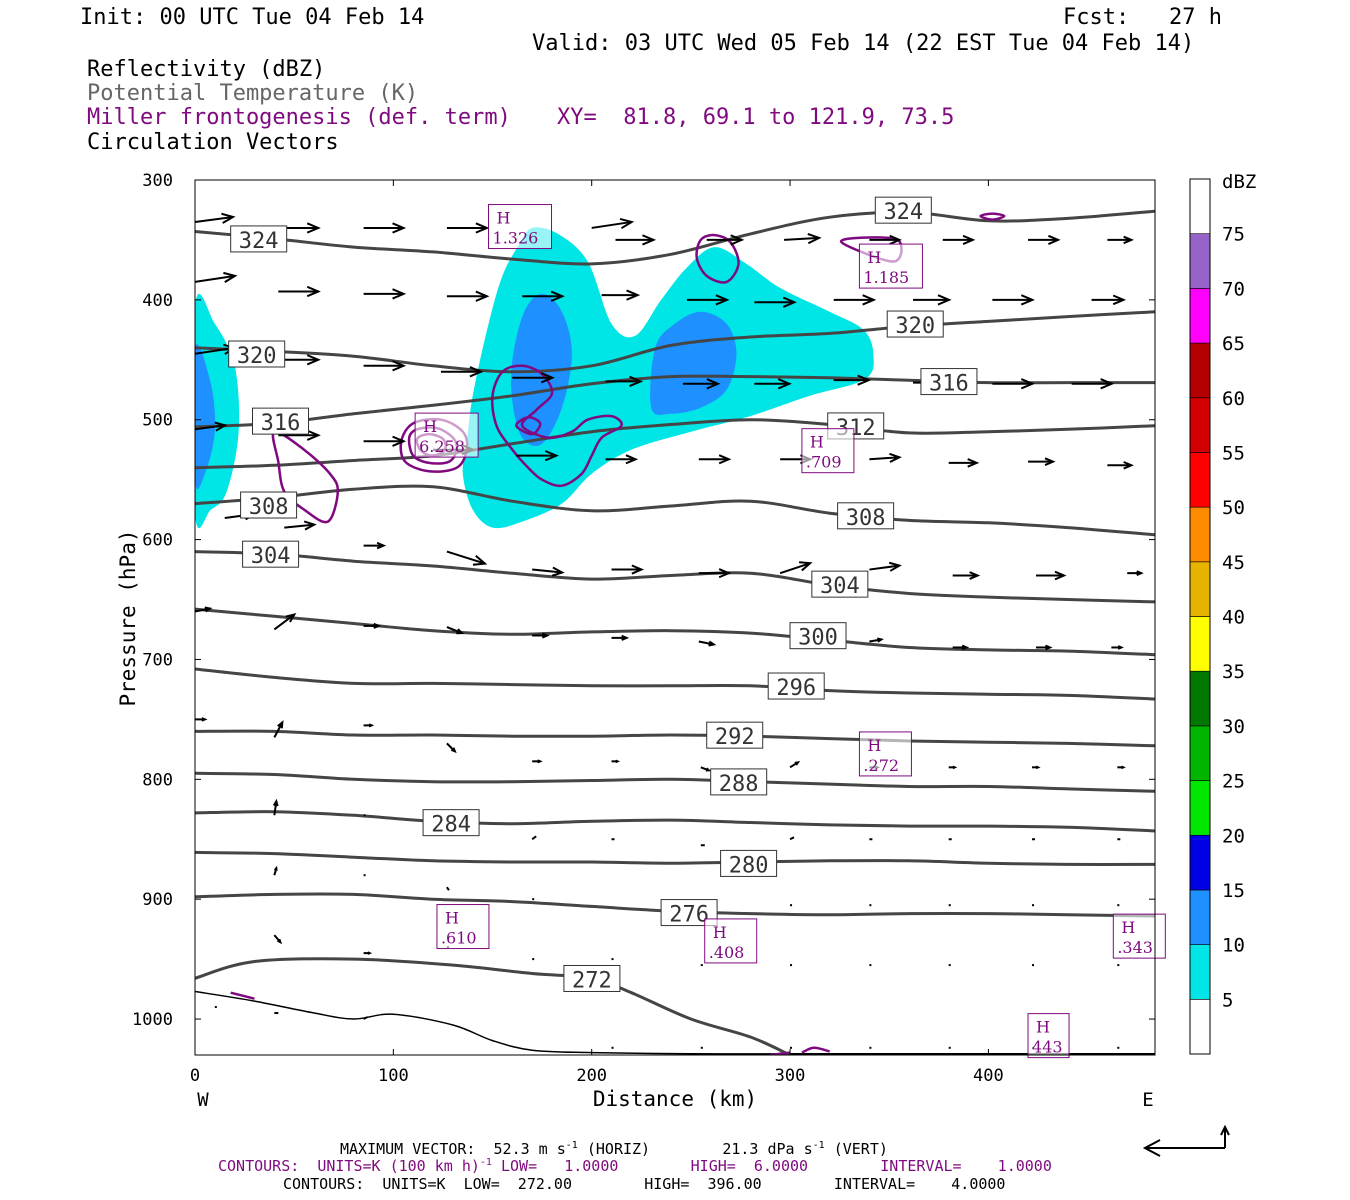  Describe the element at coordinates (840, 584) in the screenshot. I see `theta-label2-304-box` at that location.